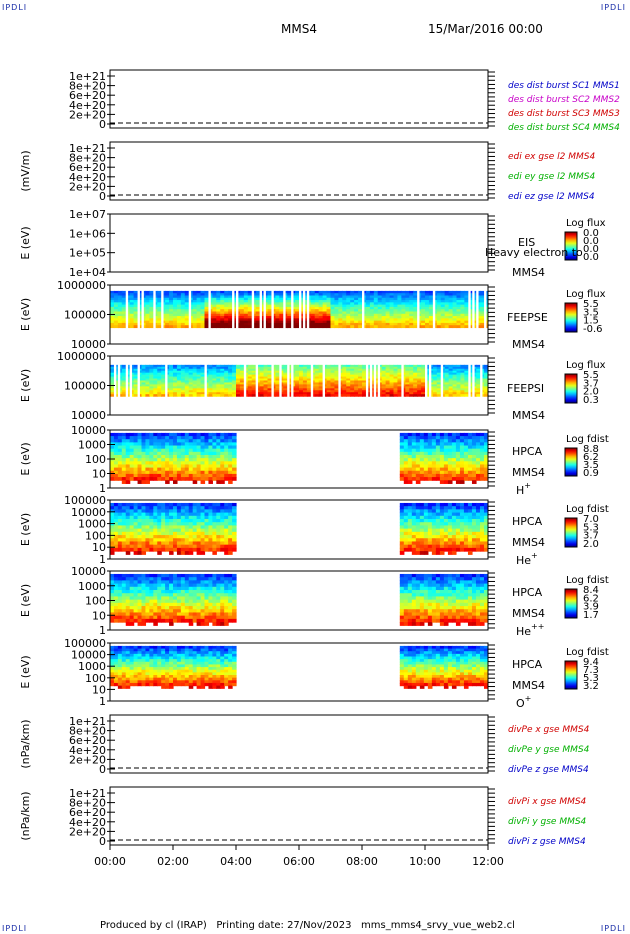 Image resolution: width=630 pixels, height=934 pixels. Describe the element at coordinates (551, 177) in the screenshot. I see `legend-entry: edi ey gse l2 MMS4` at that location.